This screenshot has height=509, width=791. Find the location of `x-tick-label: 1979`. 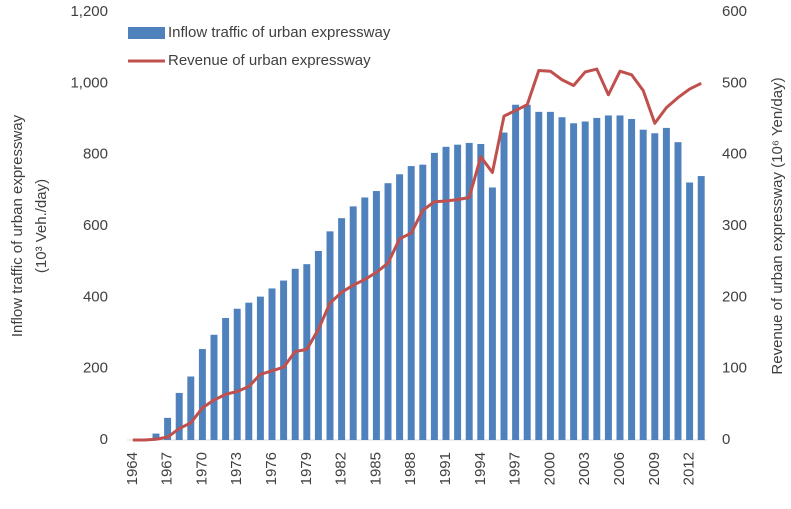

x-tick-label: 1979 is located at coordinates (306, 468).